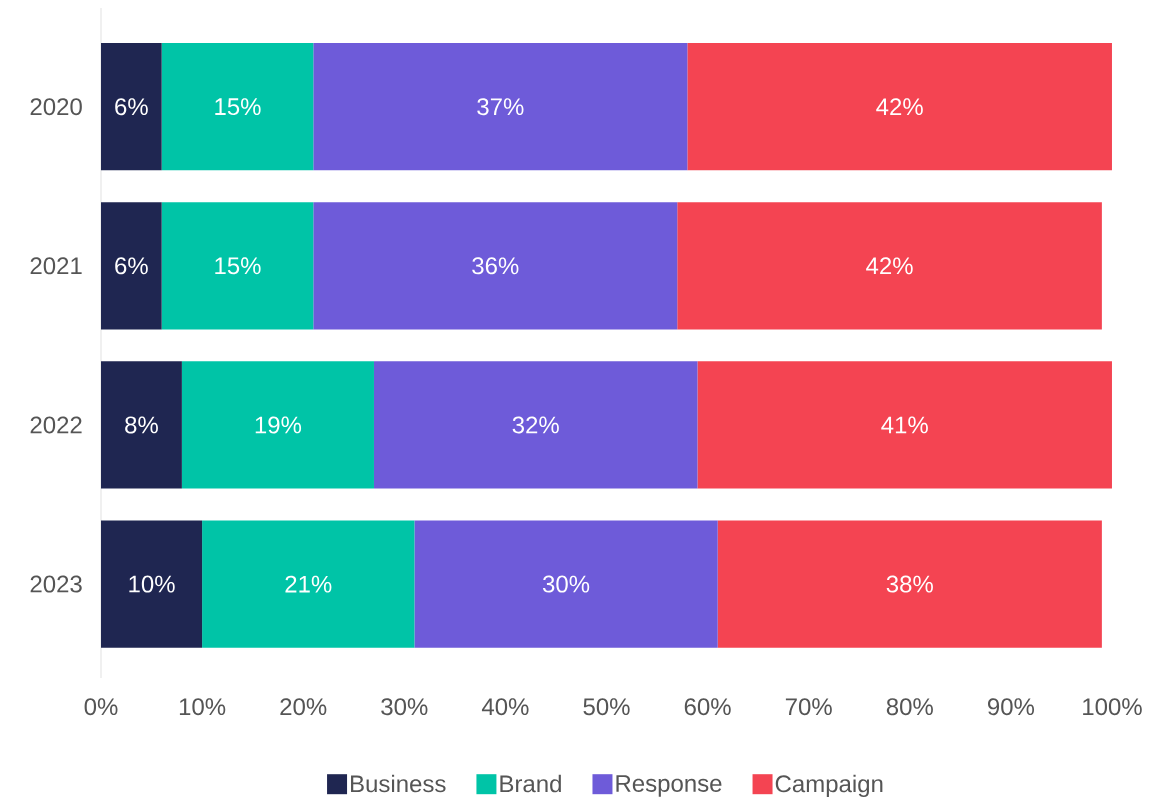 The width and height of the screenshot is (1152, 803). I want to click on x-tick-label: 10%, so click(202, 707).